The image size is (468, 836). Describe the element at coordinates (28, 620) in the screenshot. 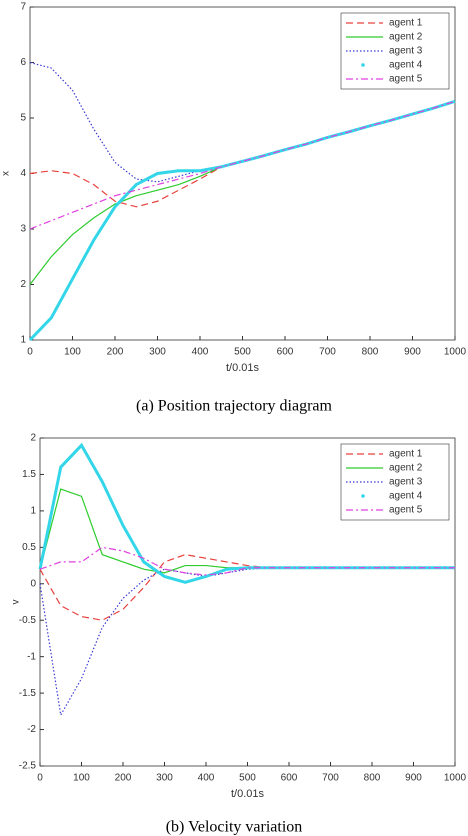

I see `y-tick-label: -0.5` at that location.